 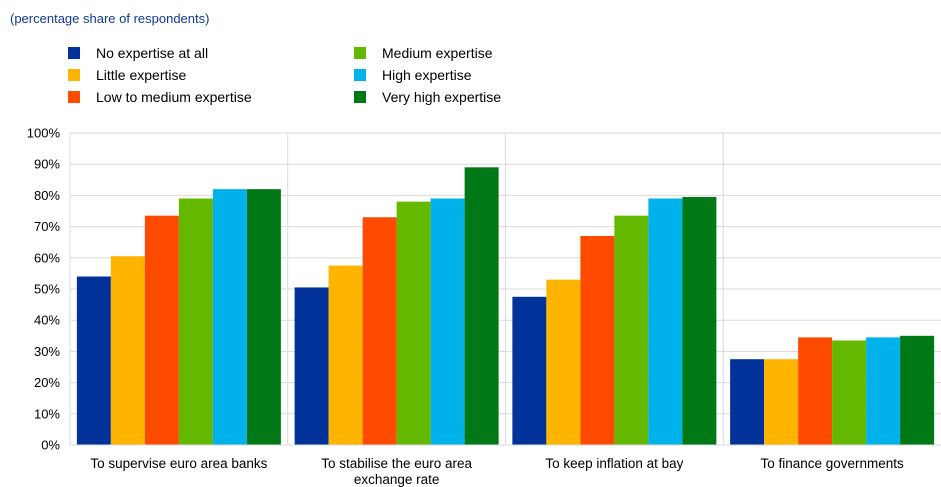 What do you see at coordinates (110, 18) in the screenshot?
I see `chart-subtitle: (percentage share of respondents)` at bounding box center [110, 18].